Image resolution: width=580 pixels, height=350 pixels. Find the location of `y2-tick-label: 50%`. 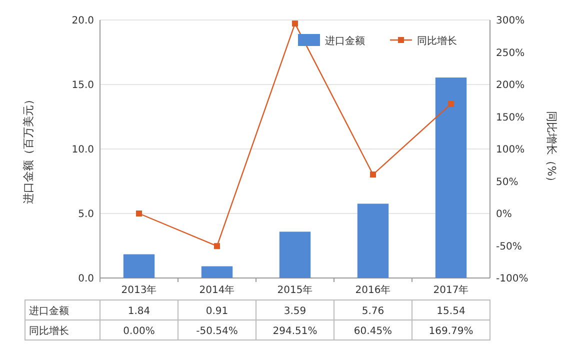

y2-tick-label: 50% is located at coordinates (507, 182).